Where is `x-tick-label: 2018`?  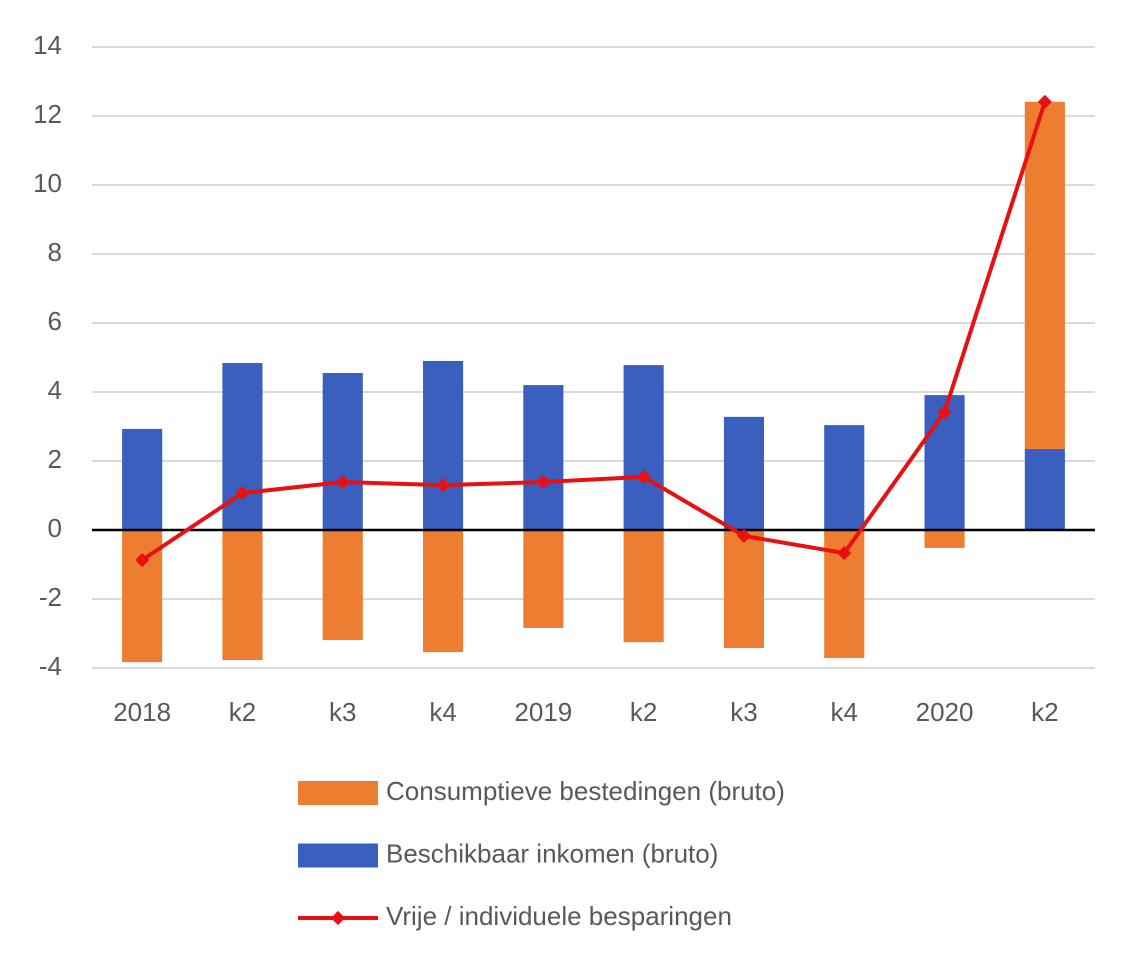
x-tick-label: 2018 is located at coordinates (142, 712).